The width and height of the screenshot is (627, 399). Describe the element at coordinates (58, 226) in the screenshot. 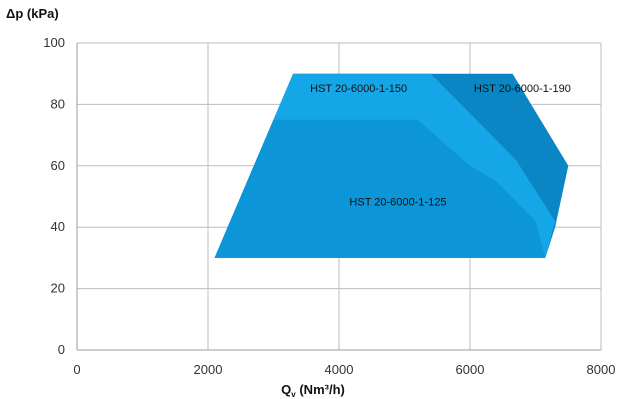

I see `y-tick-label: 40` at that location.